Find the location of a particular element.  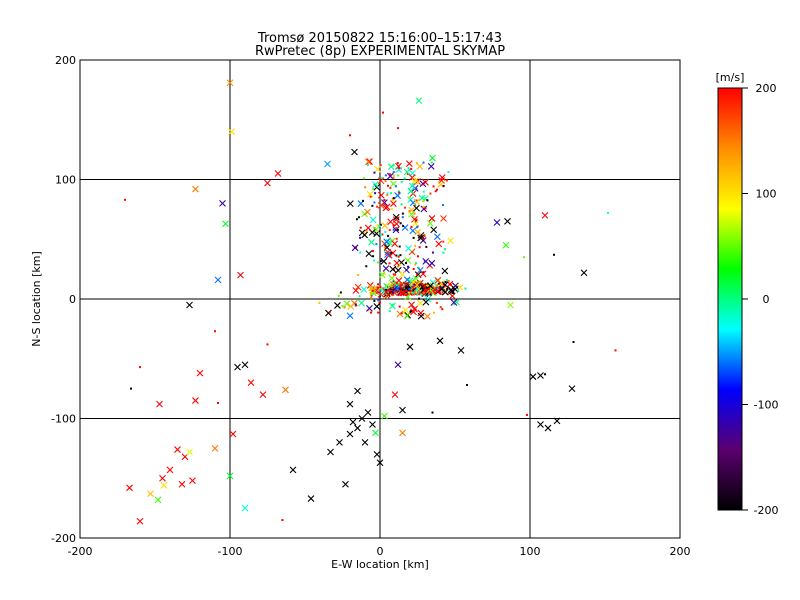

colorbar-label: [m/s] is located at coordinates (730, 77).